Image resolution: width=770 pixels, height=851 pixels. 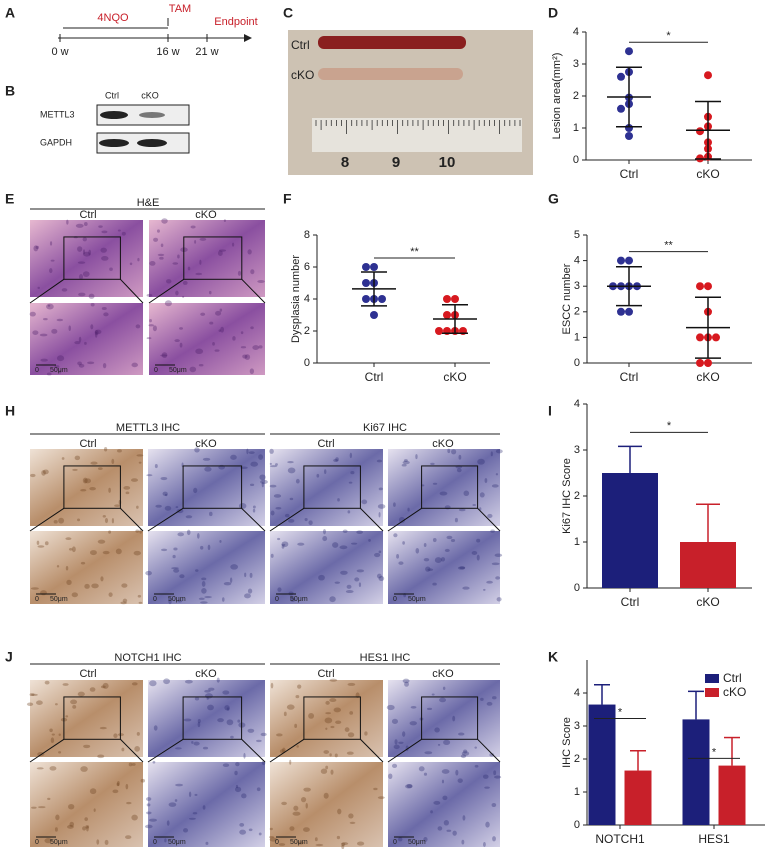 I want to click on x-tick-label: cKO, so click(x=454, y=377).